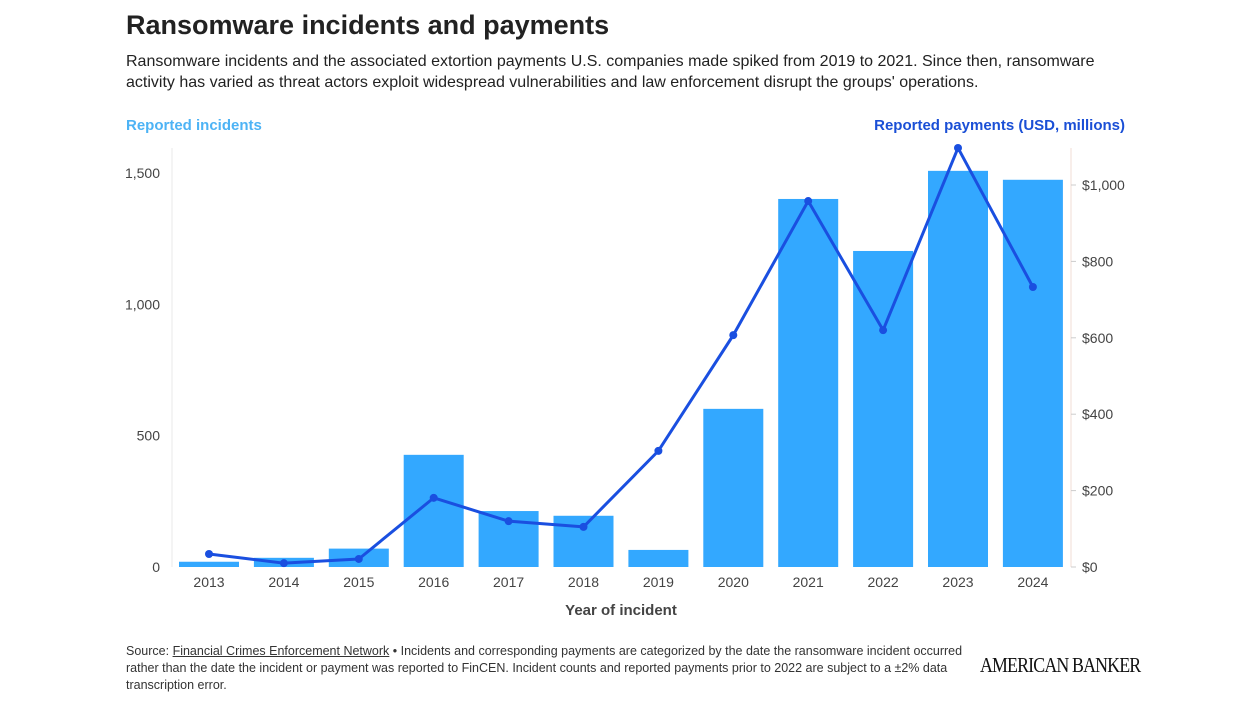 This screenshot has width=1250, height=703. What do you see at coordinates (1097, 261) in the screenshot?
I see `right-tick-label: $800` at bounding box center [1097, 261].